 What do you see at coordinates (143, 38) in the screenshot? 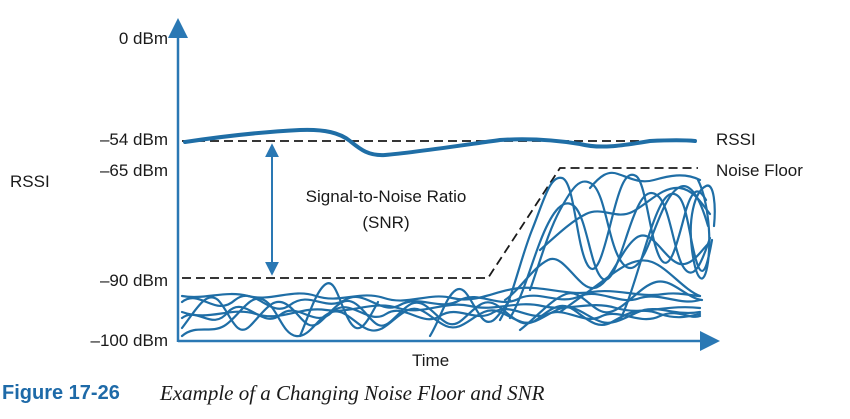
I see `tick-0-dbm: 0 dBm` at bounding box center [143, 38].